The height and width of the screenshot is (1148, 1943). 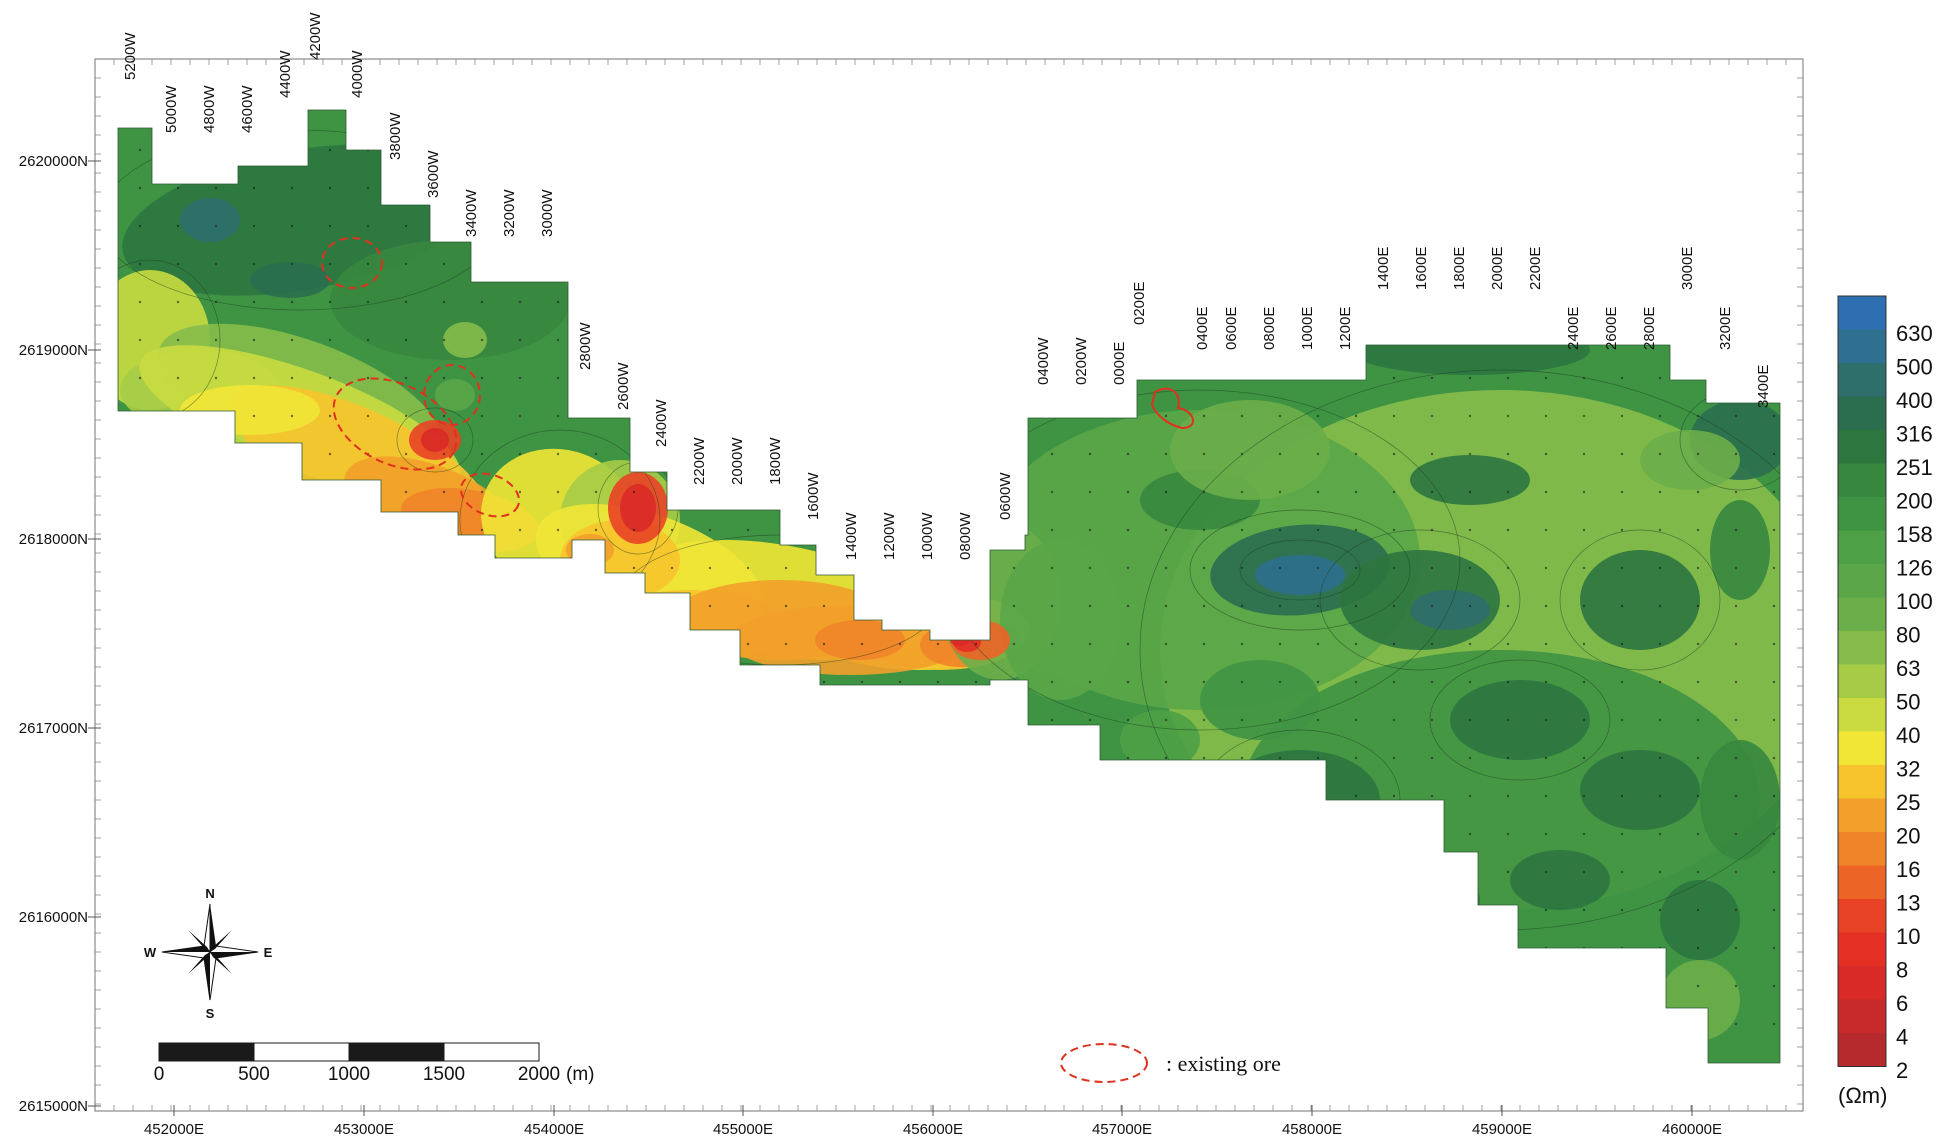 What do you see at coordinates (1908, 634) in the screenshot?
I see `legend-level-label: 80` at bounding box center [1908, 634].